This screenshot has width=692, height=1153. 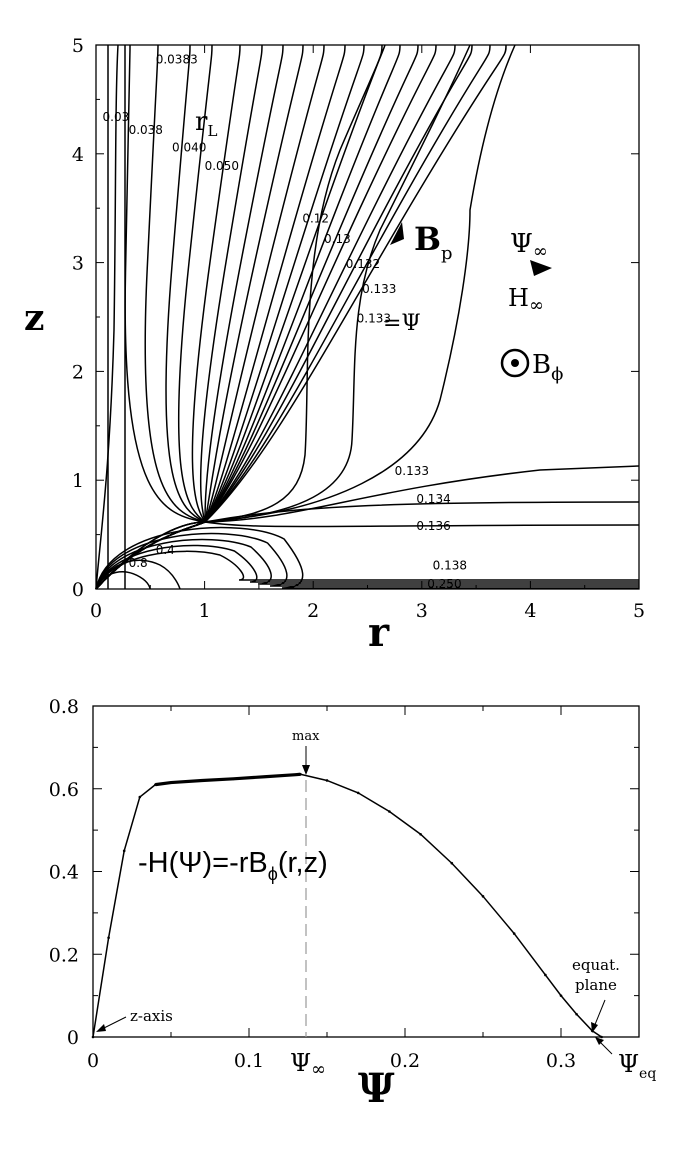 I want to click on contour-label: 0.040, so click(x=189, y=148).